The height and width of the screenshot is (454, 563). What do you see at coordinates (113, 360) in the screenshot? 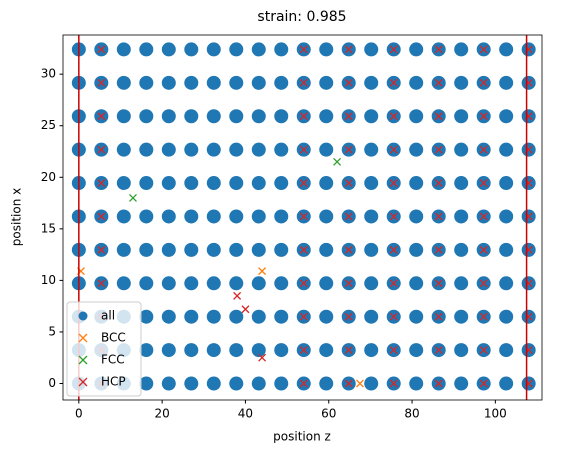
I see `legend-label: FCC` at bounding box center [113, 360].